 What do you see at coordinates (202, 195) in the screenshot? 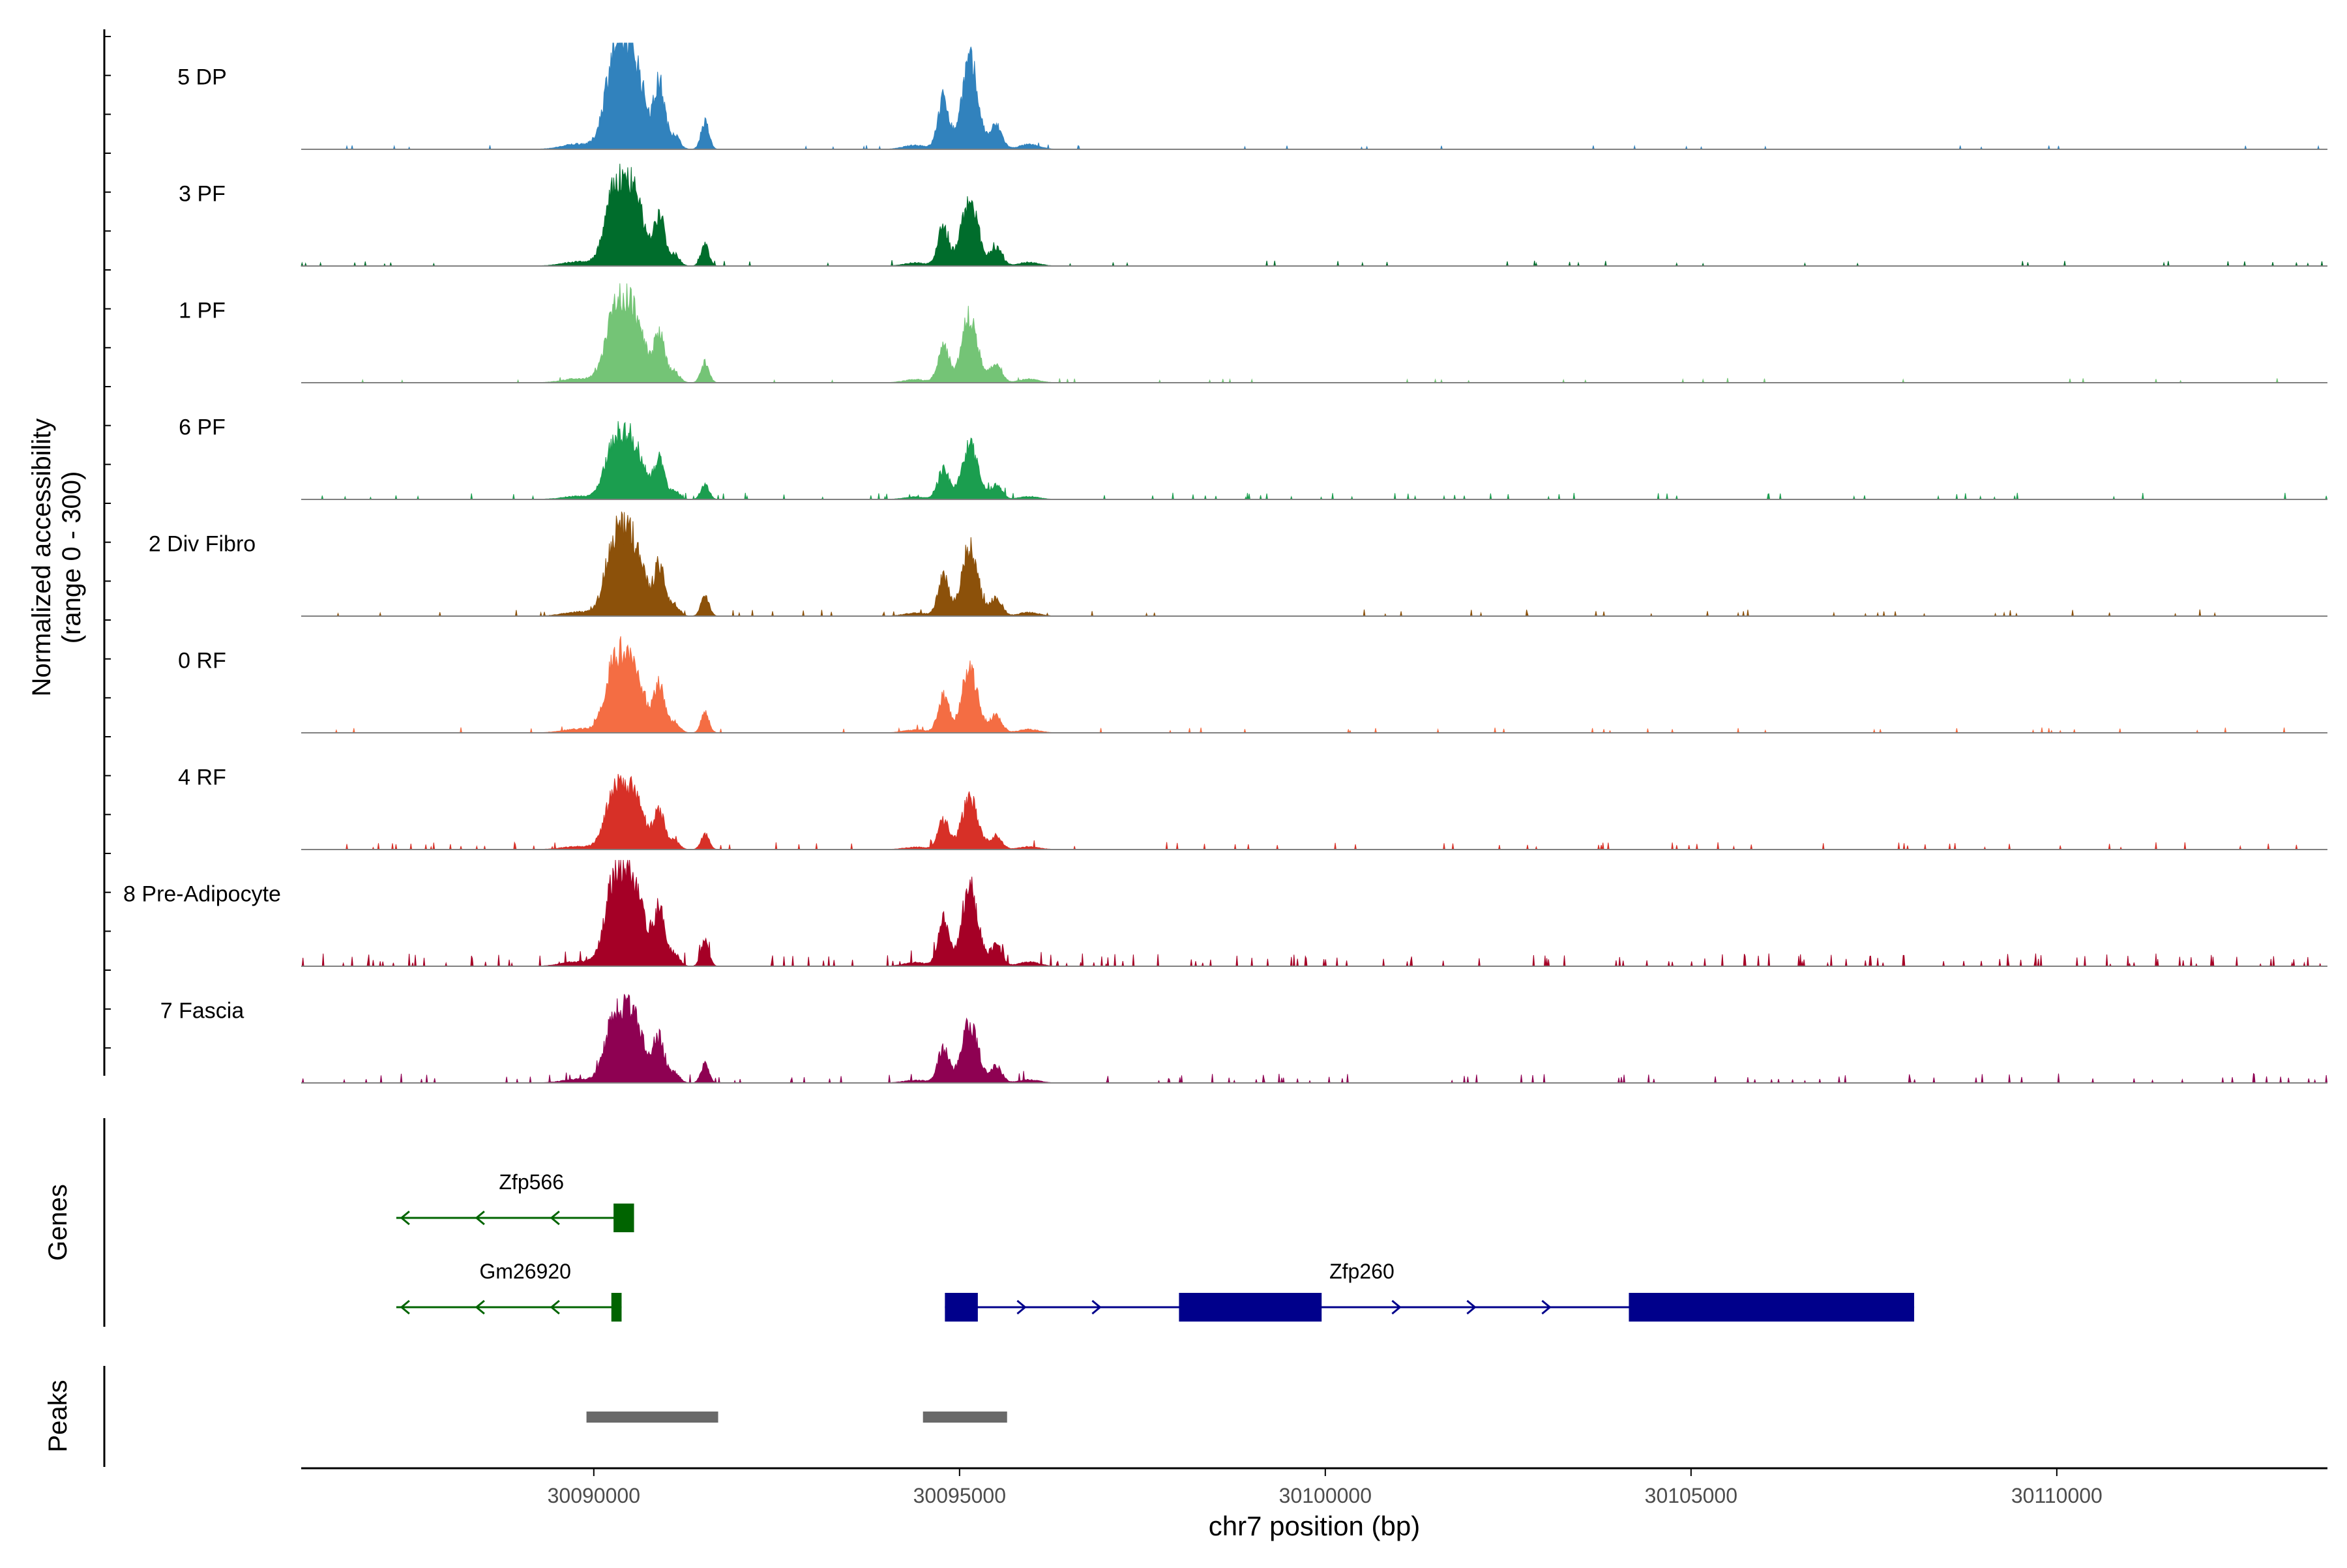
I see `track-label-2: 3 PF` at bounding box center [202, 195].